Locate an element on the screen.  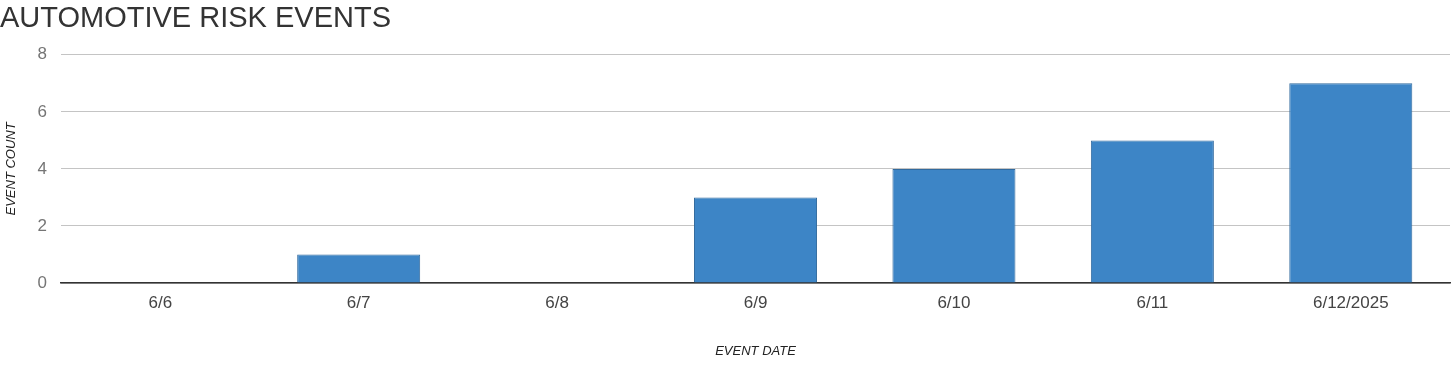
x-tick-label: 6/6 is located at coordinates (160, 302).